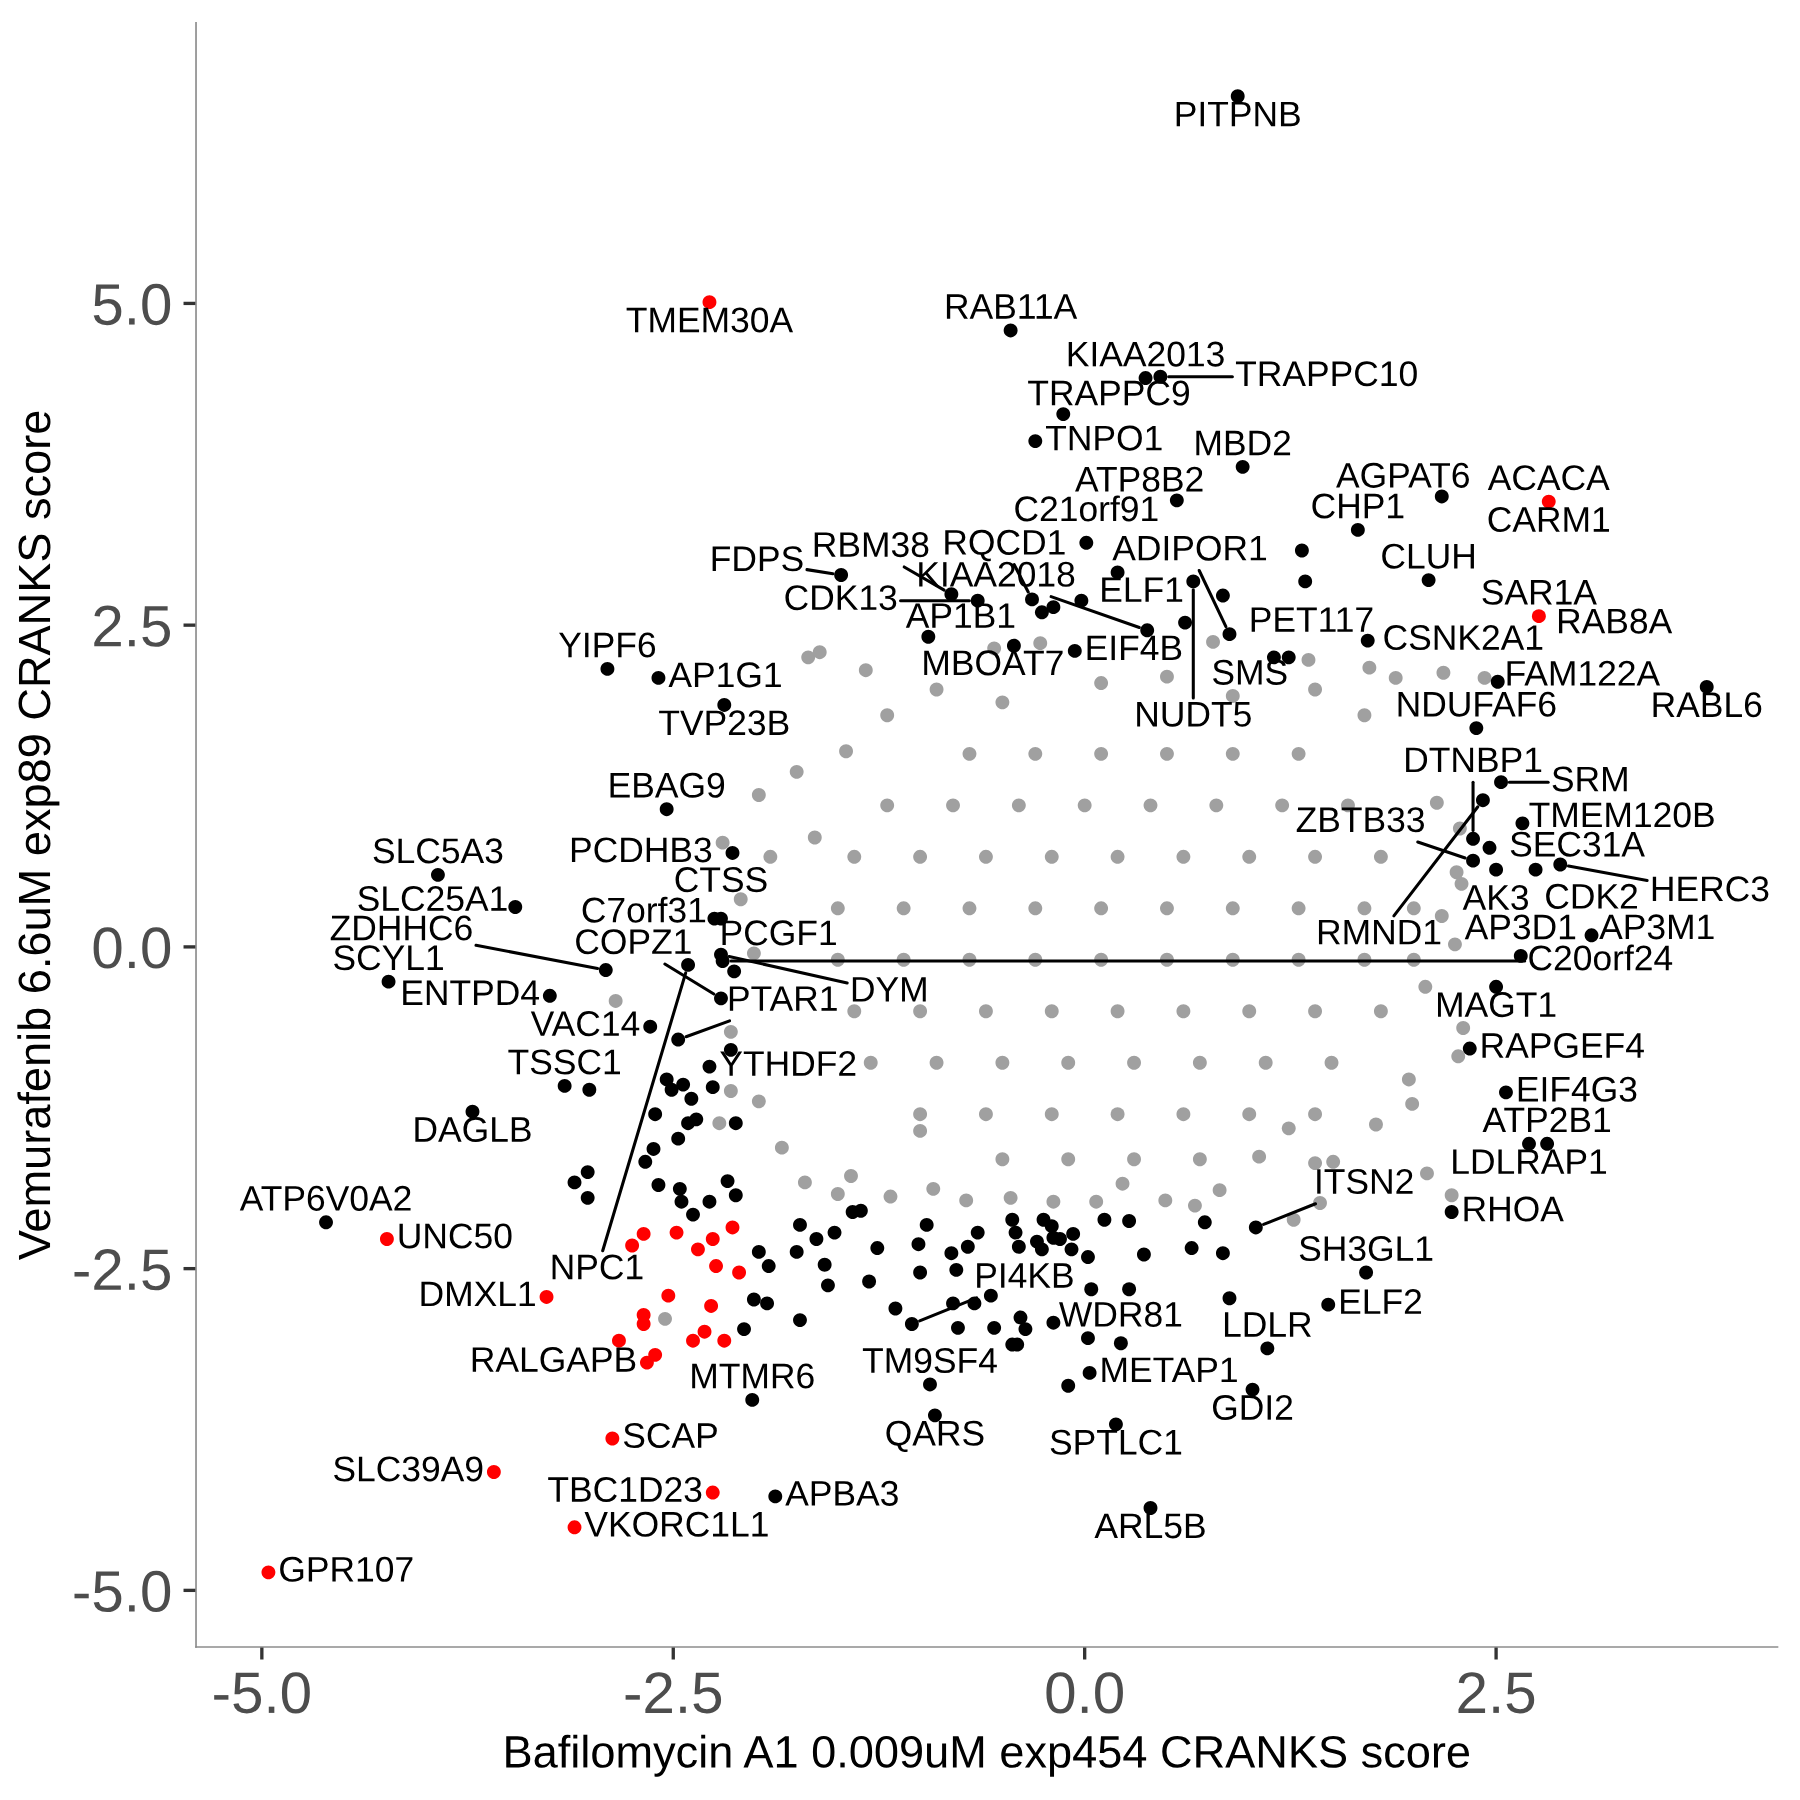 This screenshot has height=1800, width=1800. I want to click on annotation: ZDHHC6, so click(401, 928).